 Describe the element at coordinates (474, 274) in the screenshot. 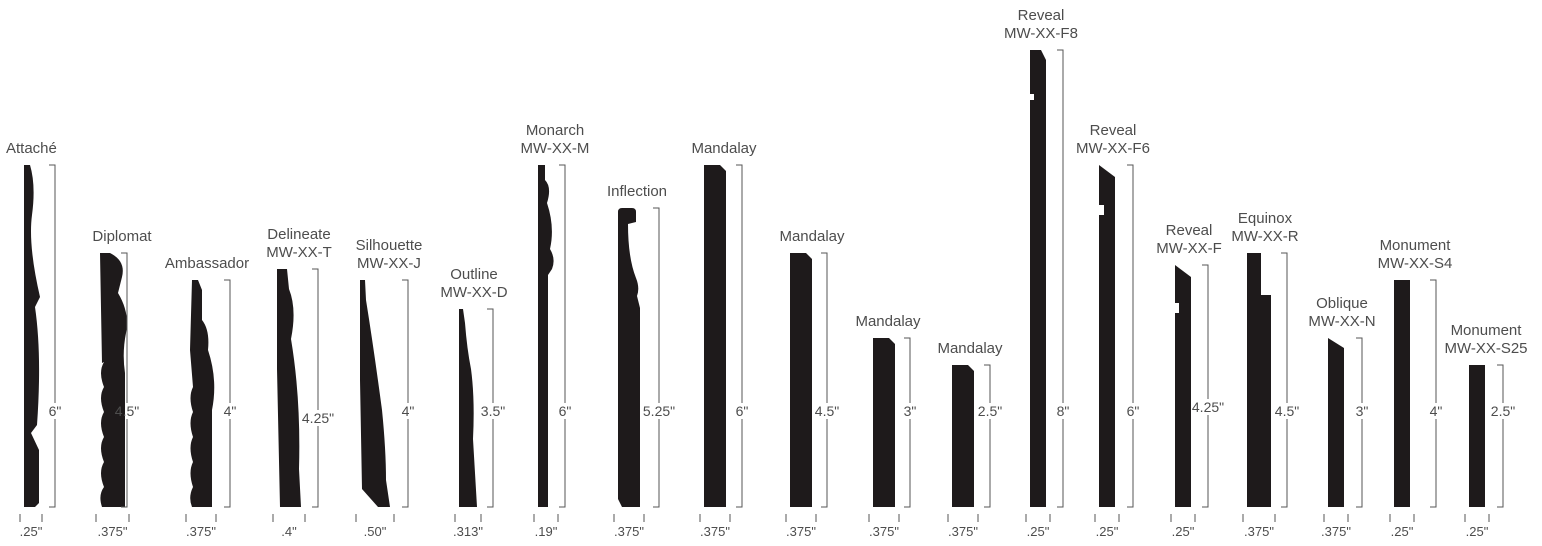

I see `profile-name: Outline` at that location.